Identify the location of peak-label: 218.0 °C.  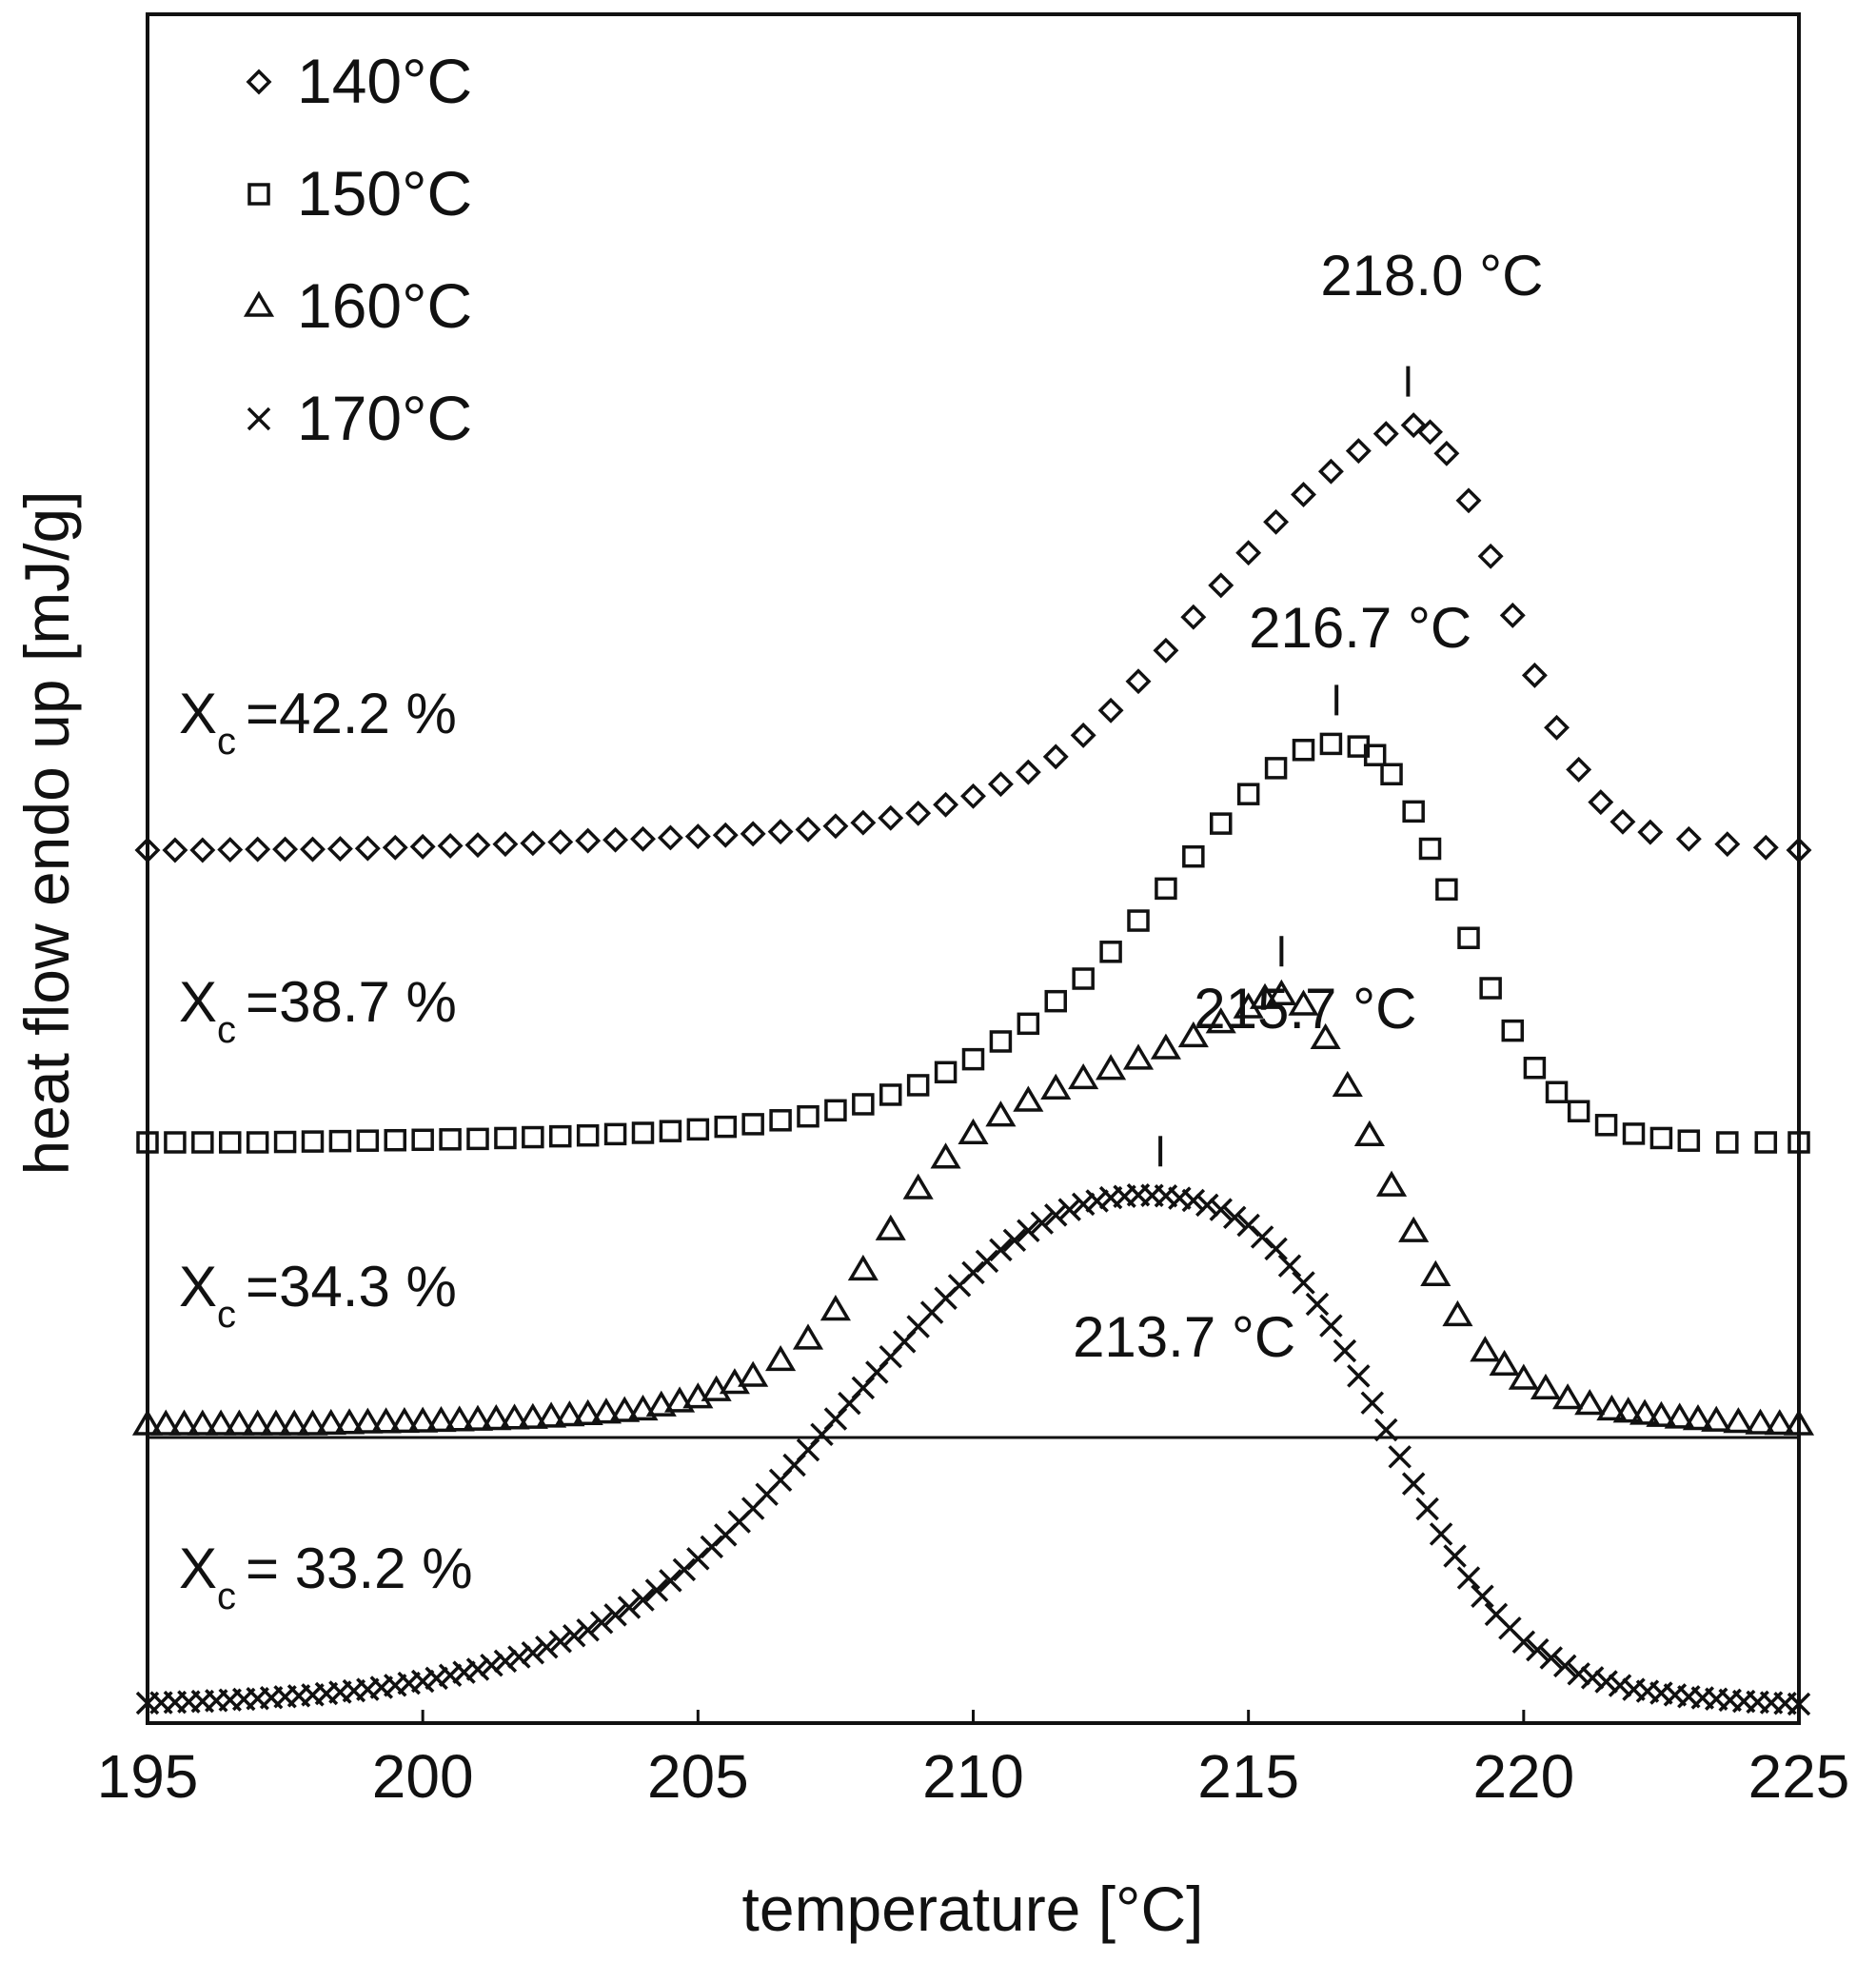
(1431, 275).